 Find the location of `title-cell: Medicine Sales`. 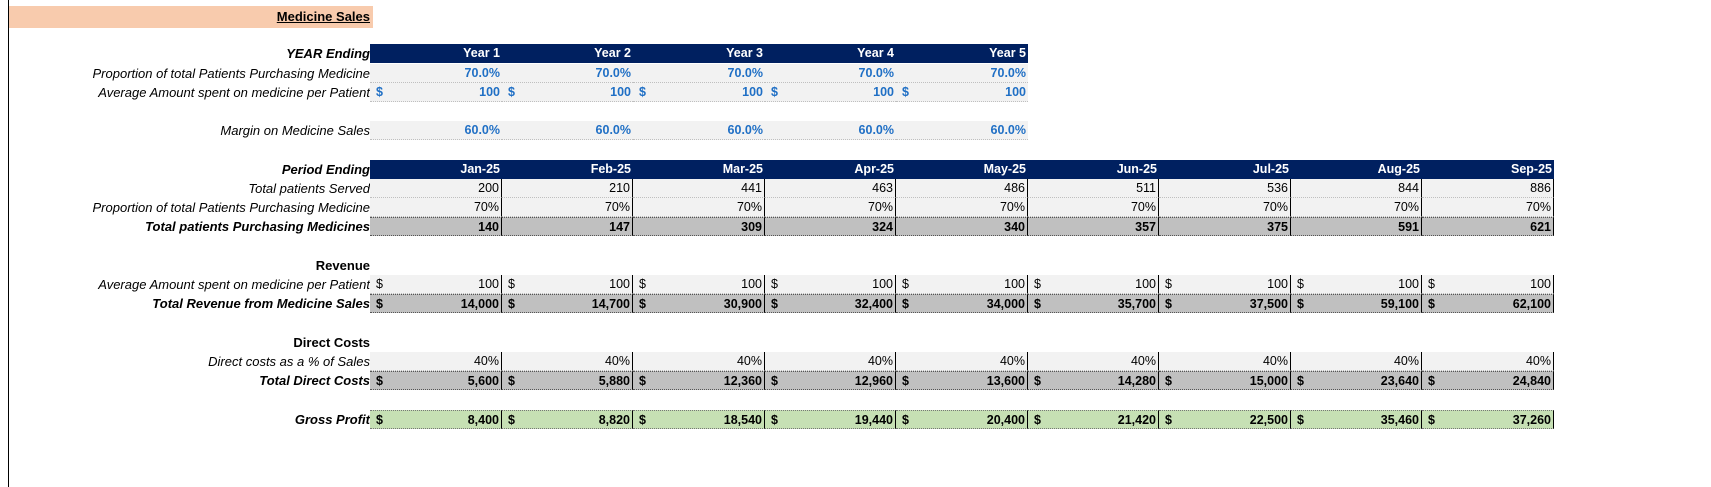

title-cell: Medicine Sales is located at coordinates (191, 17).